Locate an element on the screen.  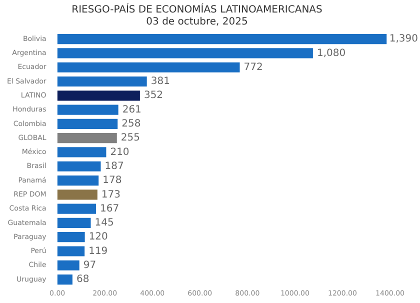
data-label: 381 is located at coordinates (160, 82).